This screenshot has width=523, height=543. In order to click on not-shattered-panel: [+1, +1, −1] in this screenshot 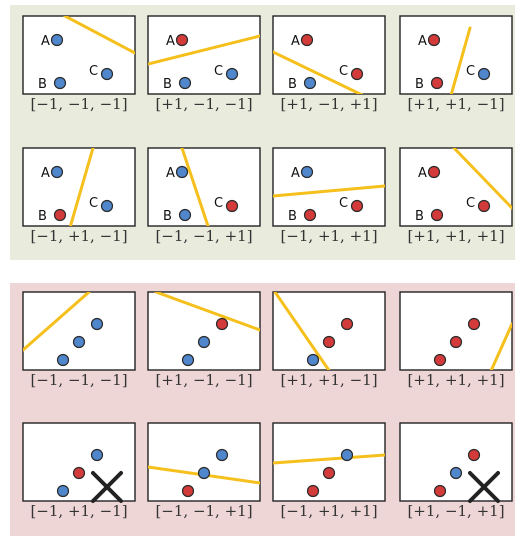, I will do `click(329, 340)`.